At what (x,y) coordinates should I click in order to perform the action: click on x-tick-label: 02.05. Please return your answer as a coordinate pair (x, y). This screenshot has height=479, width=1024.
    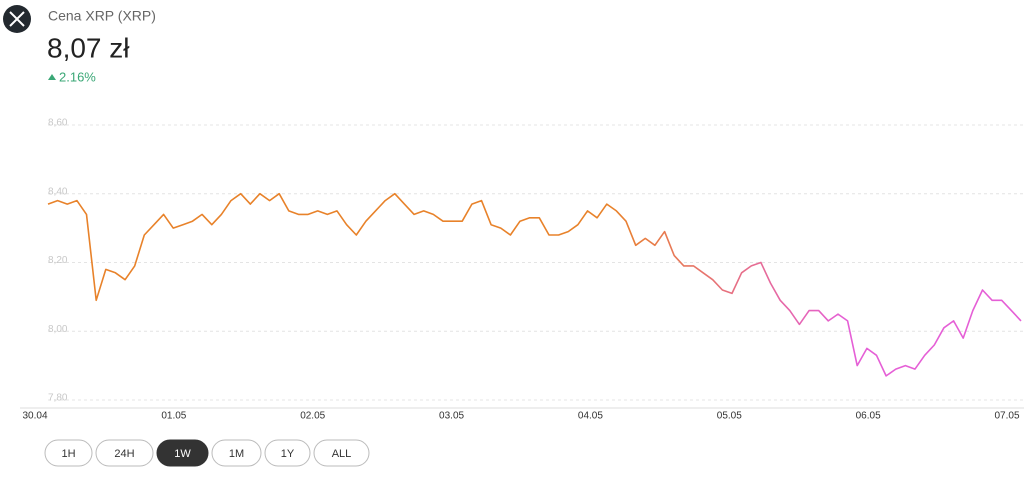
    Looking at the image, I should click on (312, 416).